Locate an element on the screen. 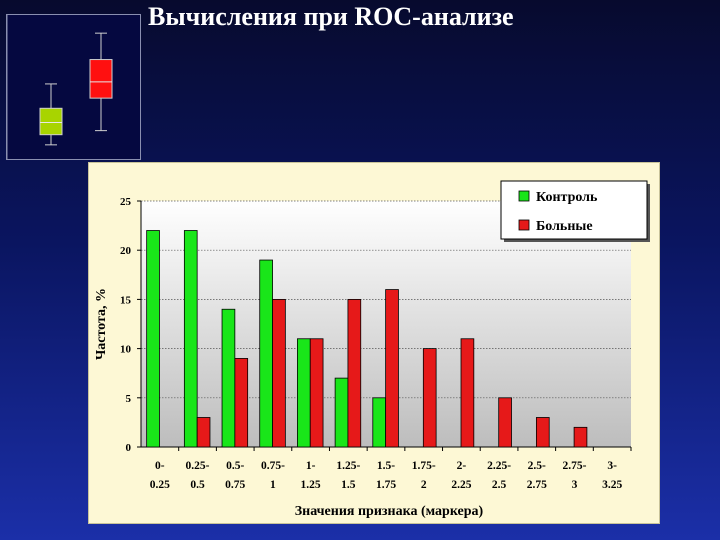 The height and width of the screenshot is (540, 720). boxplot-inset is located at coordinates (73, 87).